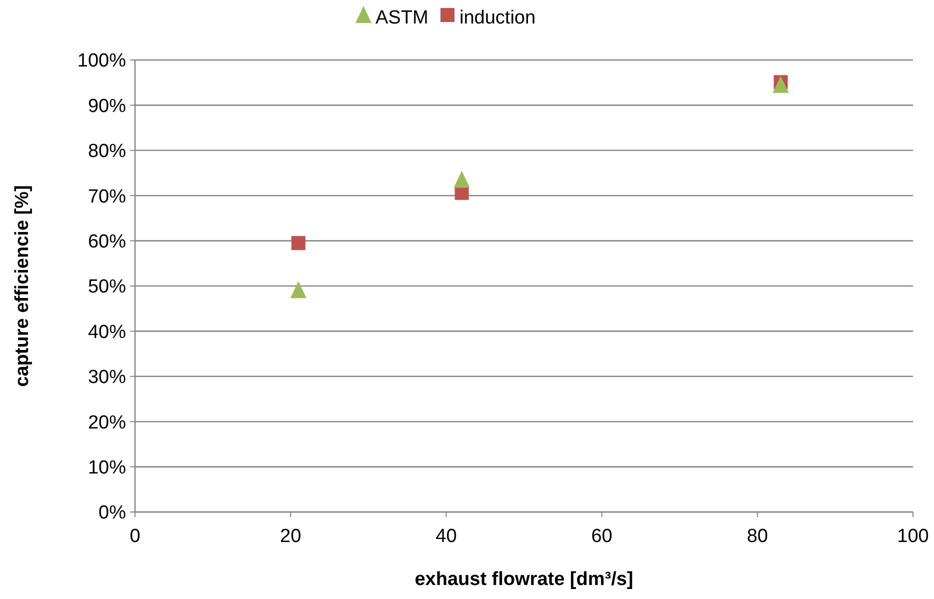 This screenshot has height=599, width=934. Describe the element at coordinates (107, 151) in the screenshot. I see `y-tick-label: 80%` at that location.